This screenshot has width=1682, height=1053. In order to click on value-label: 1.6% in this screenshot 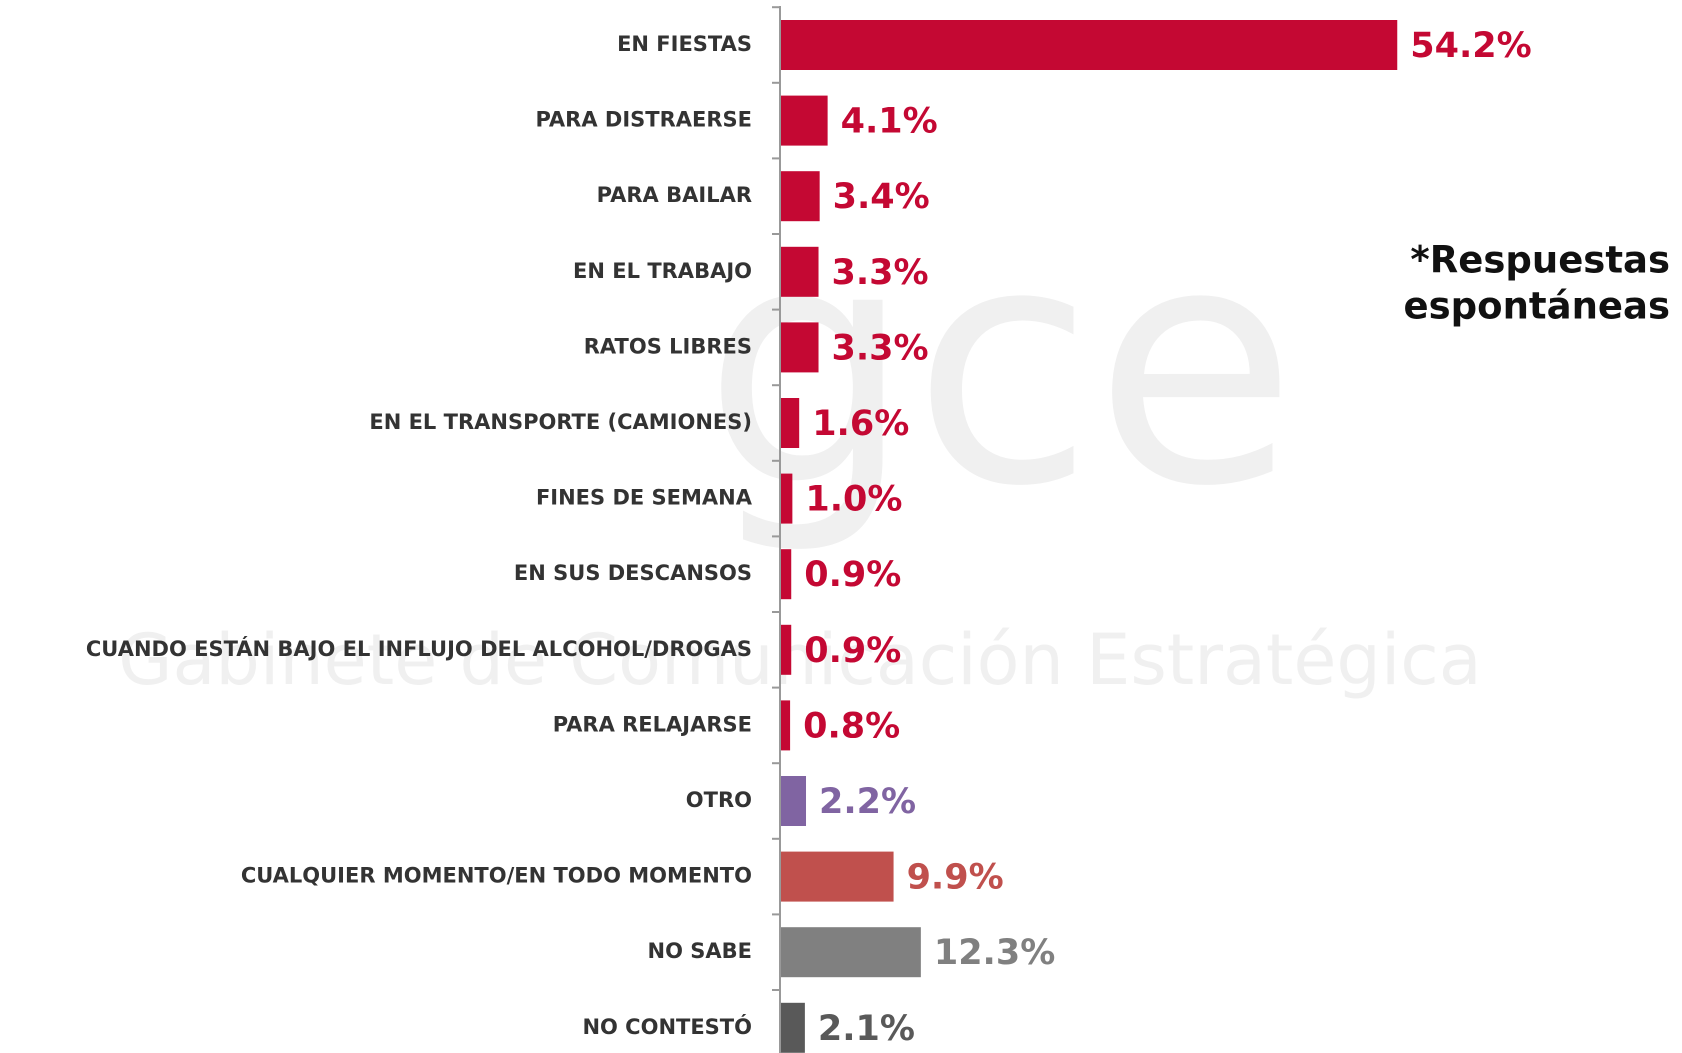, I will do `click(860, 424)`.